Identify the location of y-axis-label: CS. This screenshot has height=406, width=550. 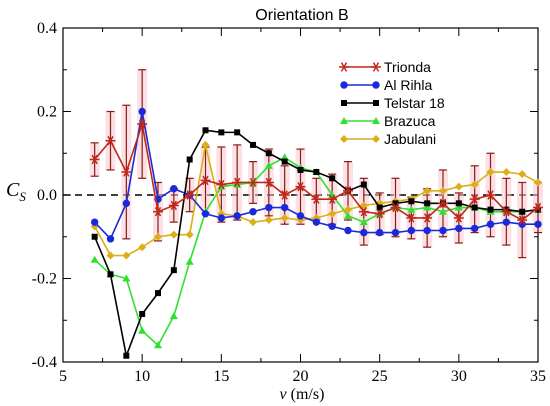
(16, 191).